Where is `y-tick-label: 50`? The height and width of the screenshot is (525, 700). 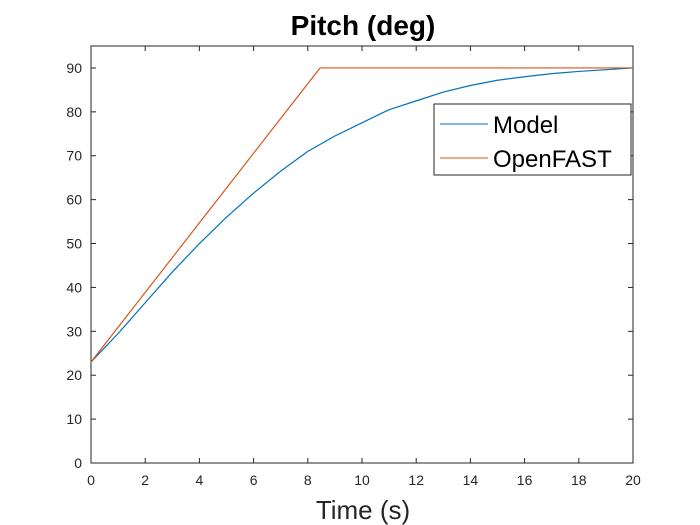 y-tick-label: 50 is located at coordinates (74, 244).